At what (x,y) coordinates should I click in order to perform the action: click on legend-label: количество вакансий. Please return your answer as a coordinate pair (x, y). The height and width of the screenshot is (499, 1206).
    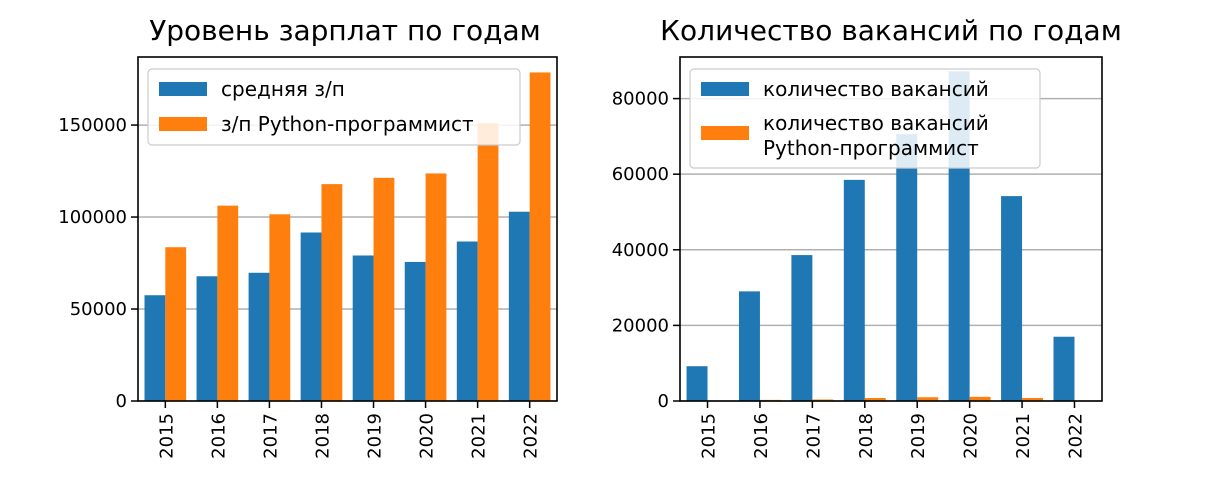
    Looking at the image, I should click on (876, 89).